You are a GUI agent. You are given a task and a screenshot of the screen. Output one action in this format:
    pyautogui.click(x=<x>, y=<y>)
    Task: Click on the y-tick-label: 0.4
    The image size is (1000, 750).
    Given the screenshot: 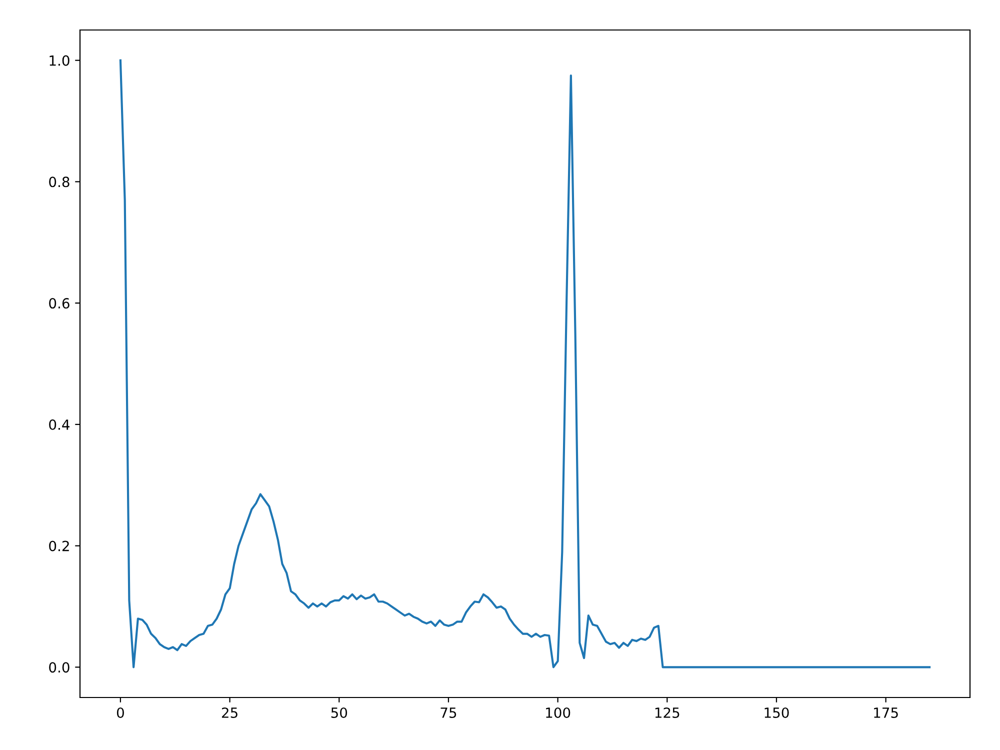 What is the action you would take?
    pyautogui.click(x=59, y=424)
    